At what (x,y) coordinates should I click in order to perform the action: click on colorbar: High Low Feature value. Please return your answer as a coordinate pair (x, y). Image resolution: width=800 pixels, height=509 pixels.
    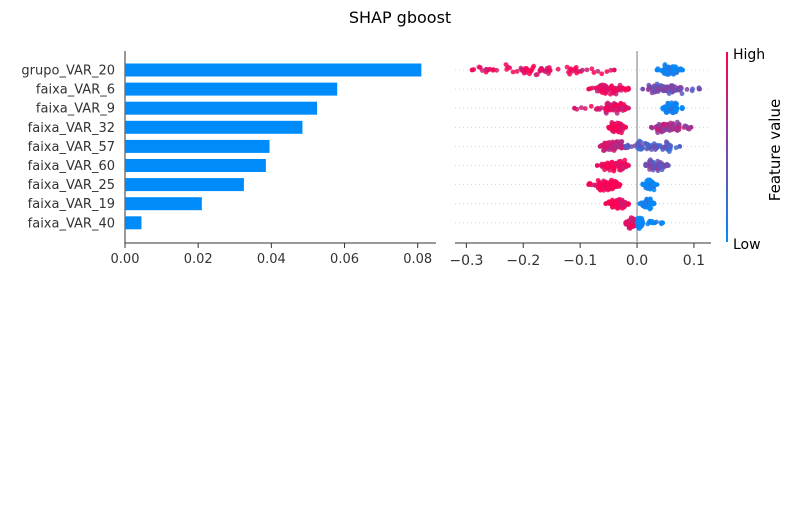
    Looking at the image, I should click on (755, 150).